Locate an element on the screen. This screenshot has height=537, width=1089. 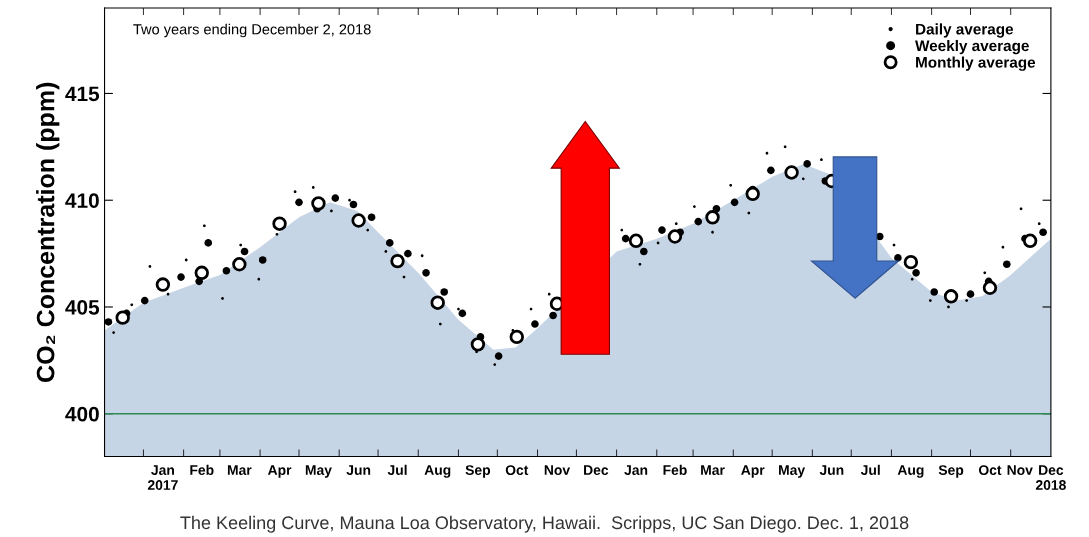
text: The Keeling Curve, Mauna Loa Observatory, Hawaii. Scripps, UC San Diego. Dec. 1, 2018 is located at coordinates (544, 524).